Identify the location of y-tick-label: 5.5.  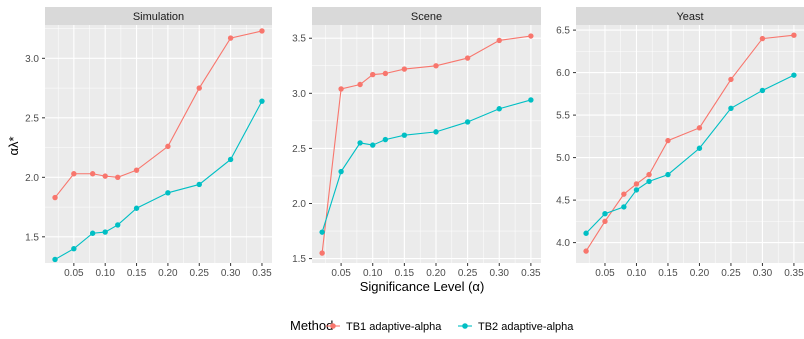
(563, 116).